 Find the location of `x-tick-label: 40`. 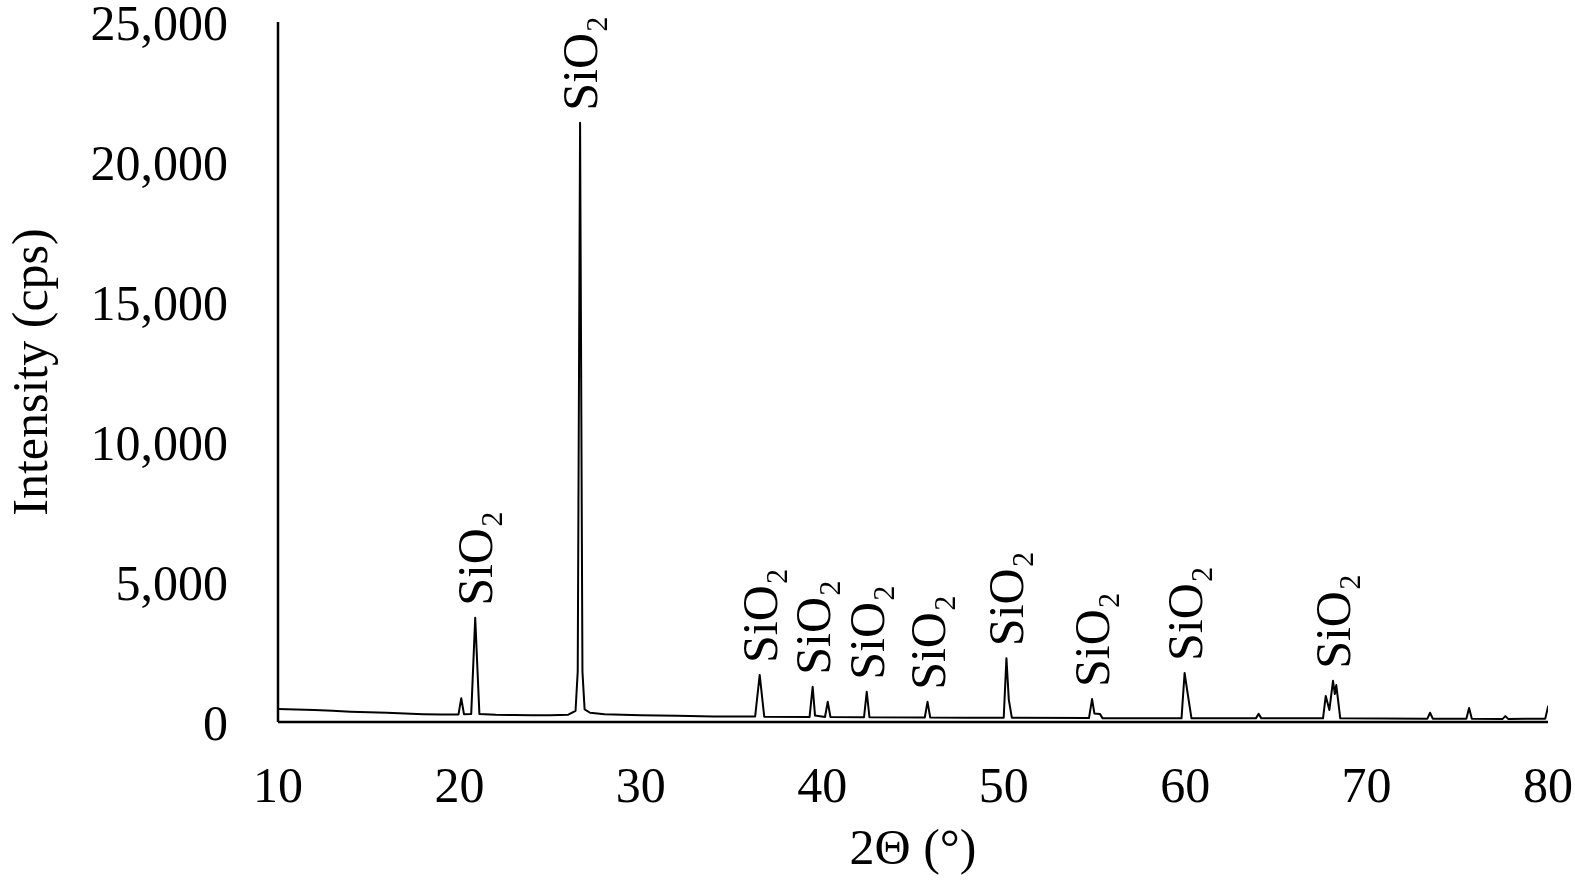

x-tick-label: 40 is located at coordinates (822, 784).